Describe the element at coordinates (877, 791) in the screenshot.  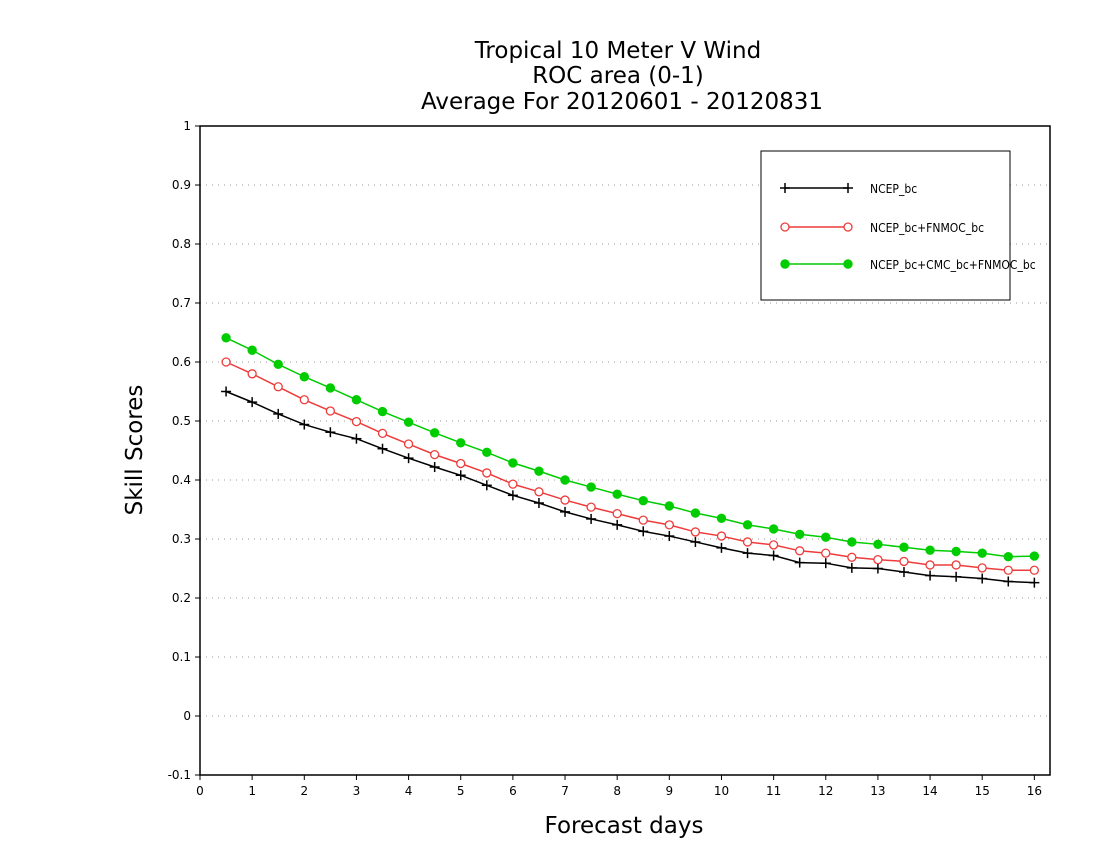
I see `x-tick-label: 13` at that location.